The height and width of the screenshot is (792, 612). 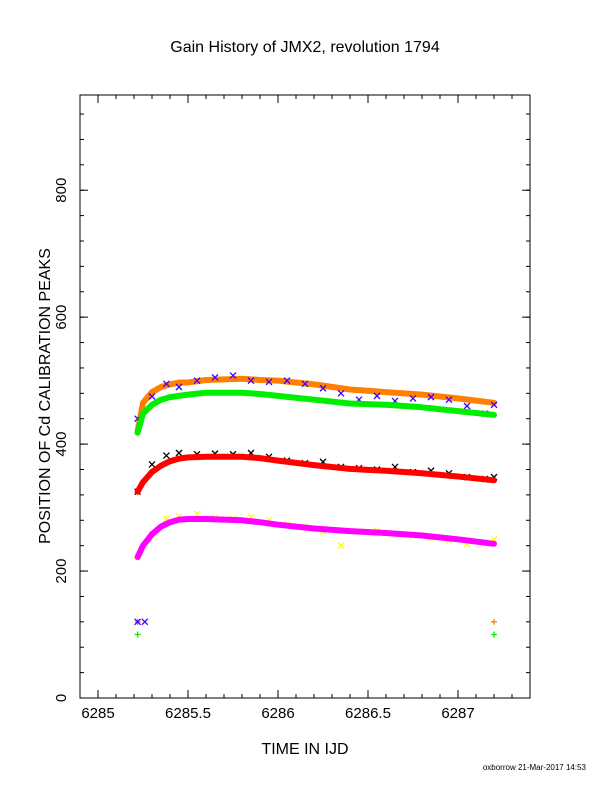 What do you see at coordinates (368, 713) in the screenshot?
I see `x-tick-label: 6286.5` at bounding box center [368, 713].